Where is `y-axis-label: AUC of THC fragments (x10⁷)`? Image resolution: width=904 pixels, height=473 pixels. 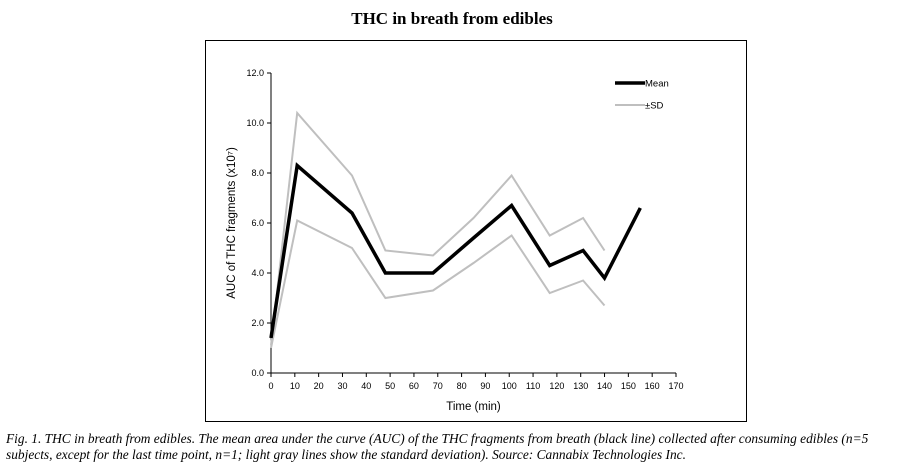 y-axis-label: AUC of THC fragments (x10⁷) is located at coordinates (232, 223).